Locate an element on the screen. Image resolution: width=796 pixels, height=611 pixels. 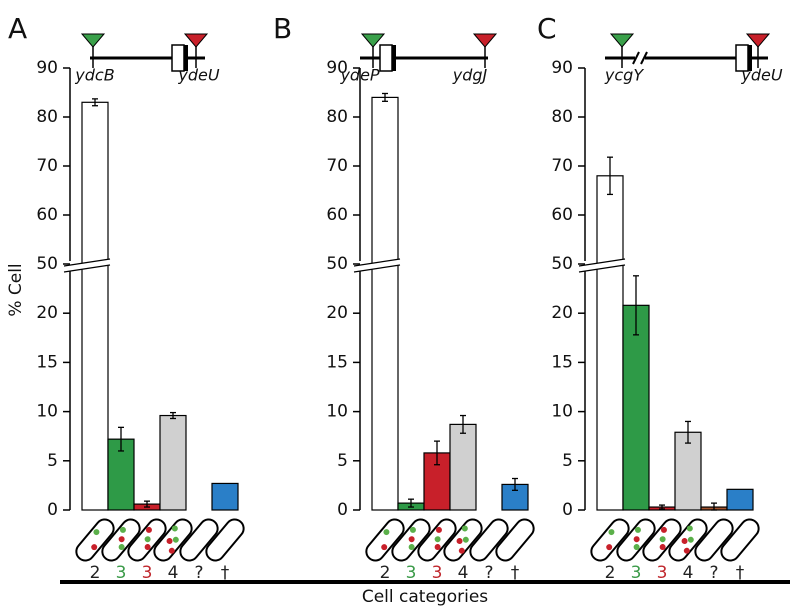
terminator-box is located at coordinates (386, 58).